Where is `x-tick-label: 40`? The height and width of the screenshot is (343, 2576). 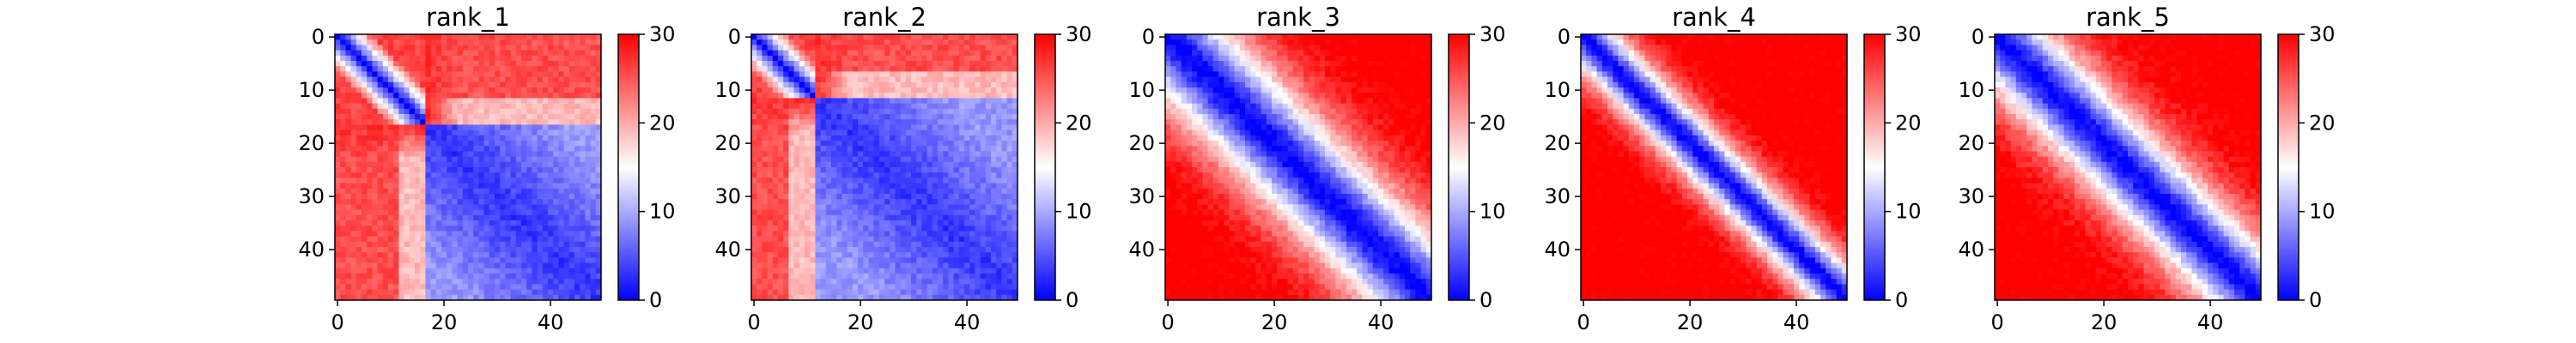
x-tick-label: 40 is located at coordinates (551, 322).